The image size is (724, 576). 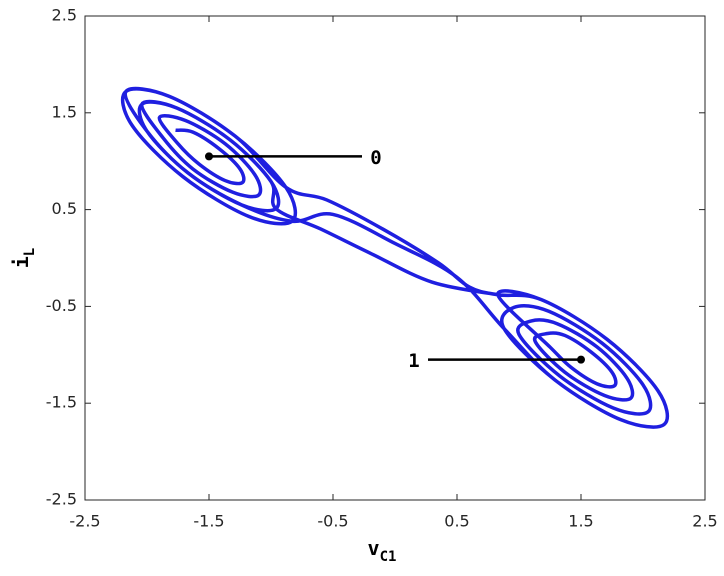 What do you see at coordinates (388, 557) in the screenshot?
I see `x-label-sub: C1` at bounding box center [388, 557].